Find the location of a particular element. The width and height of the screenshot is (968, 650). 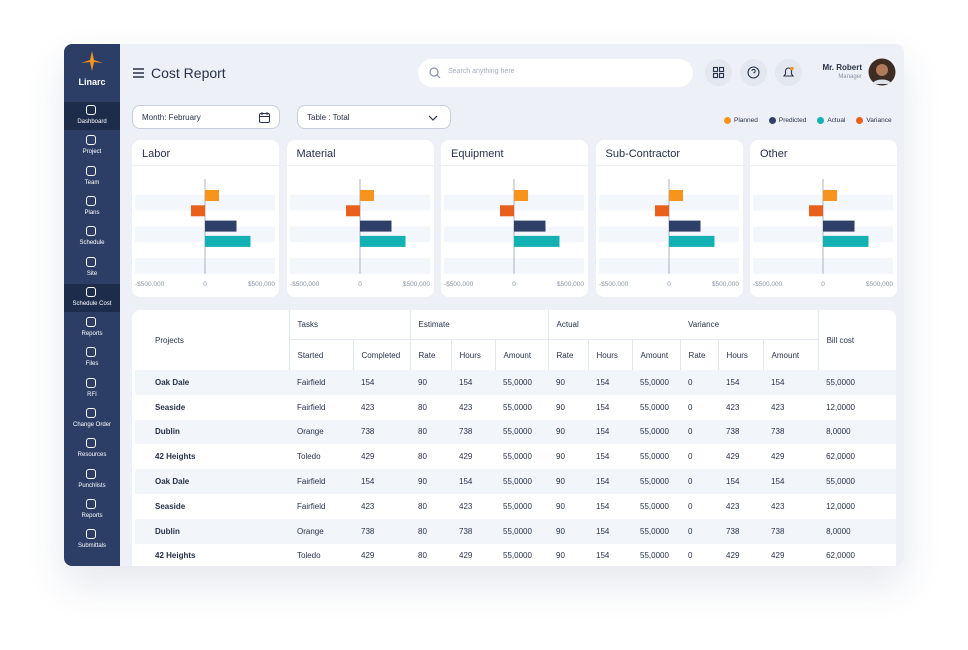

notifications-button is located at coordinates (788, 72).